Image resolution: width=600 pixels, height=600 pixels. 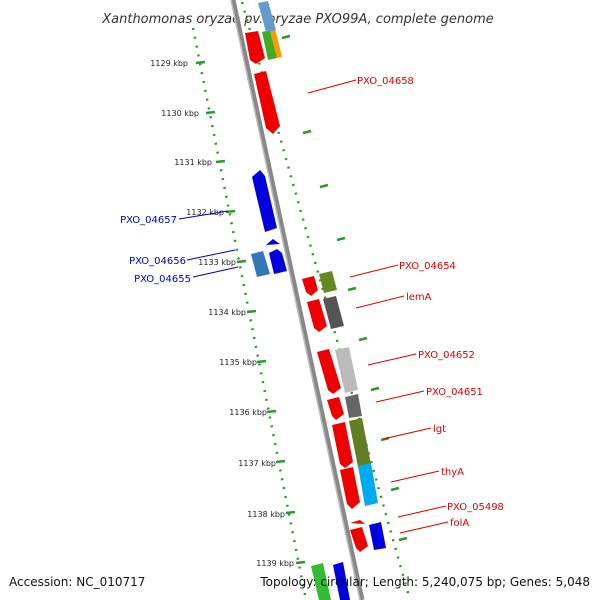 What do you see at coordinates (452, 472) in the screenshot?
I see `gene-label: thyA` at bounding box center [452, 472].